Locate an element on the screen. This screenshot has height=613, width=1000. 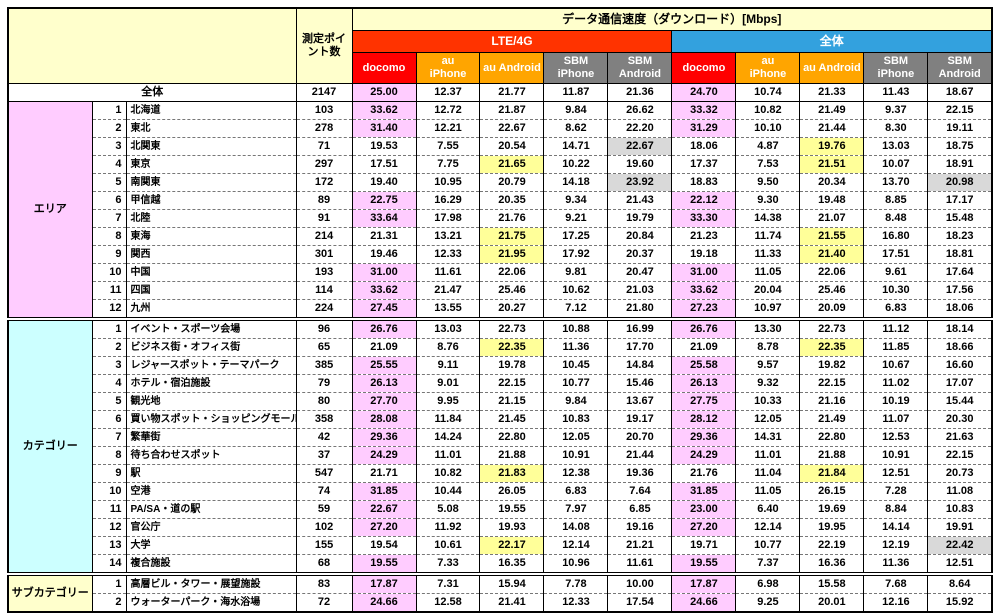
cell-speed-sbm-android-lte: 19.60 is located at coordinates (640, 164).